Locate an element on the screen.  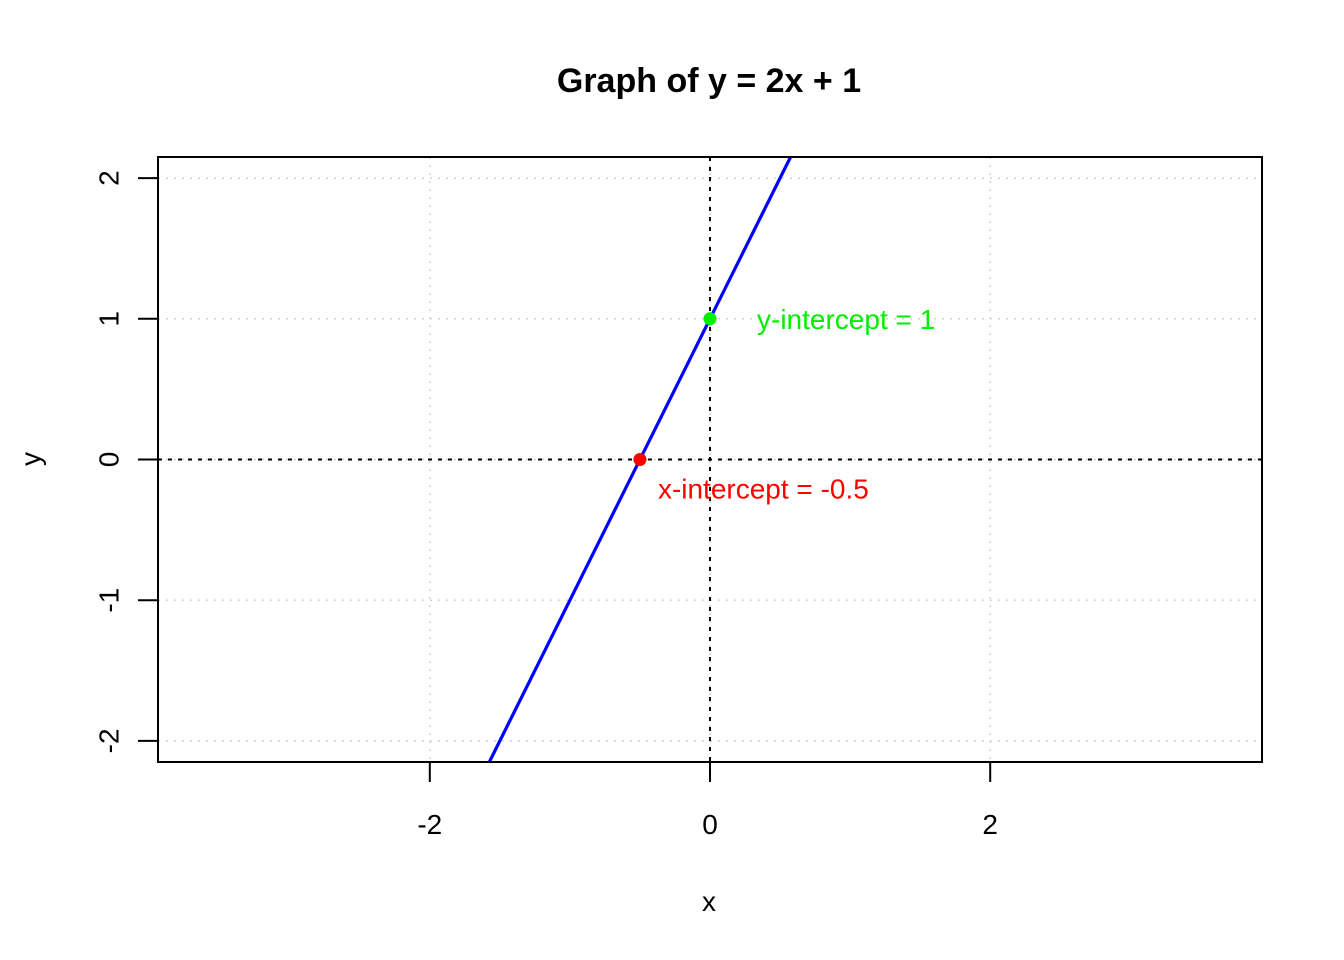
y-tick-label: 2 is located at coordinates (108, 178).